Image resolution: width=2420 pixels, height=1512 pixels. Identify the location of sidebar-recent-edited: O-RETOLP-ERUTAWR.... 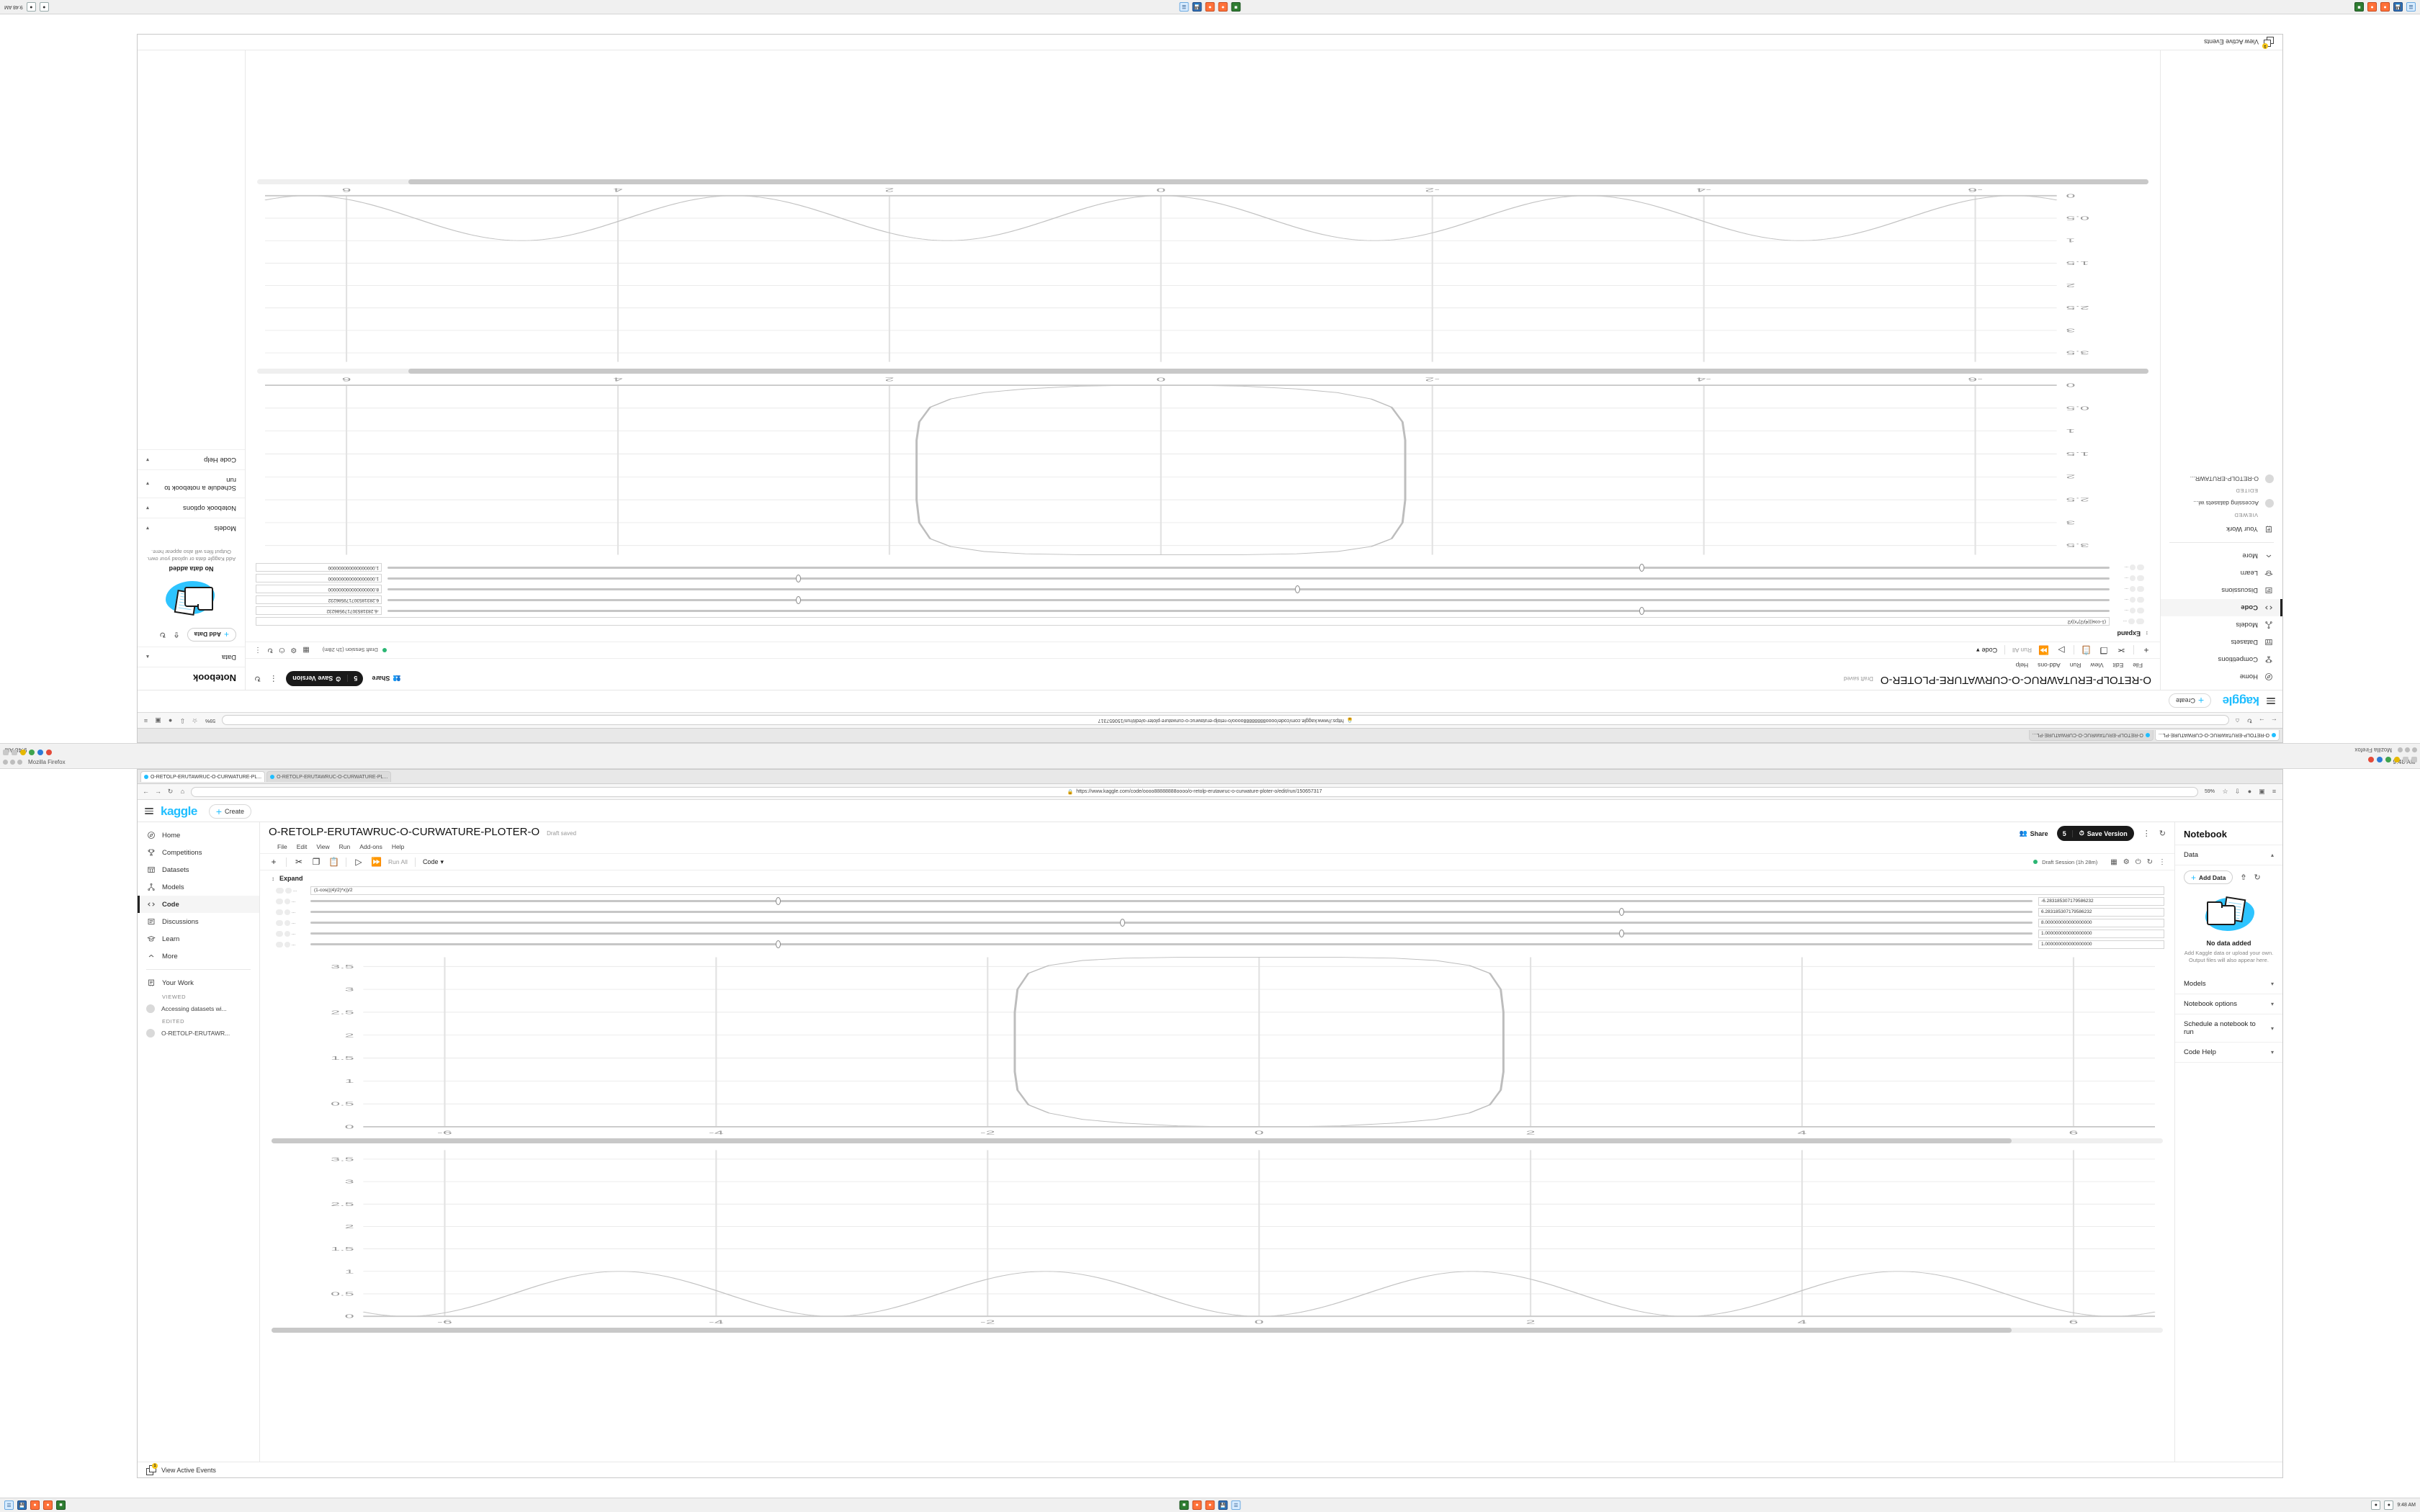
(2221, 479).